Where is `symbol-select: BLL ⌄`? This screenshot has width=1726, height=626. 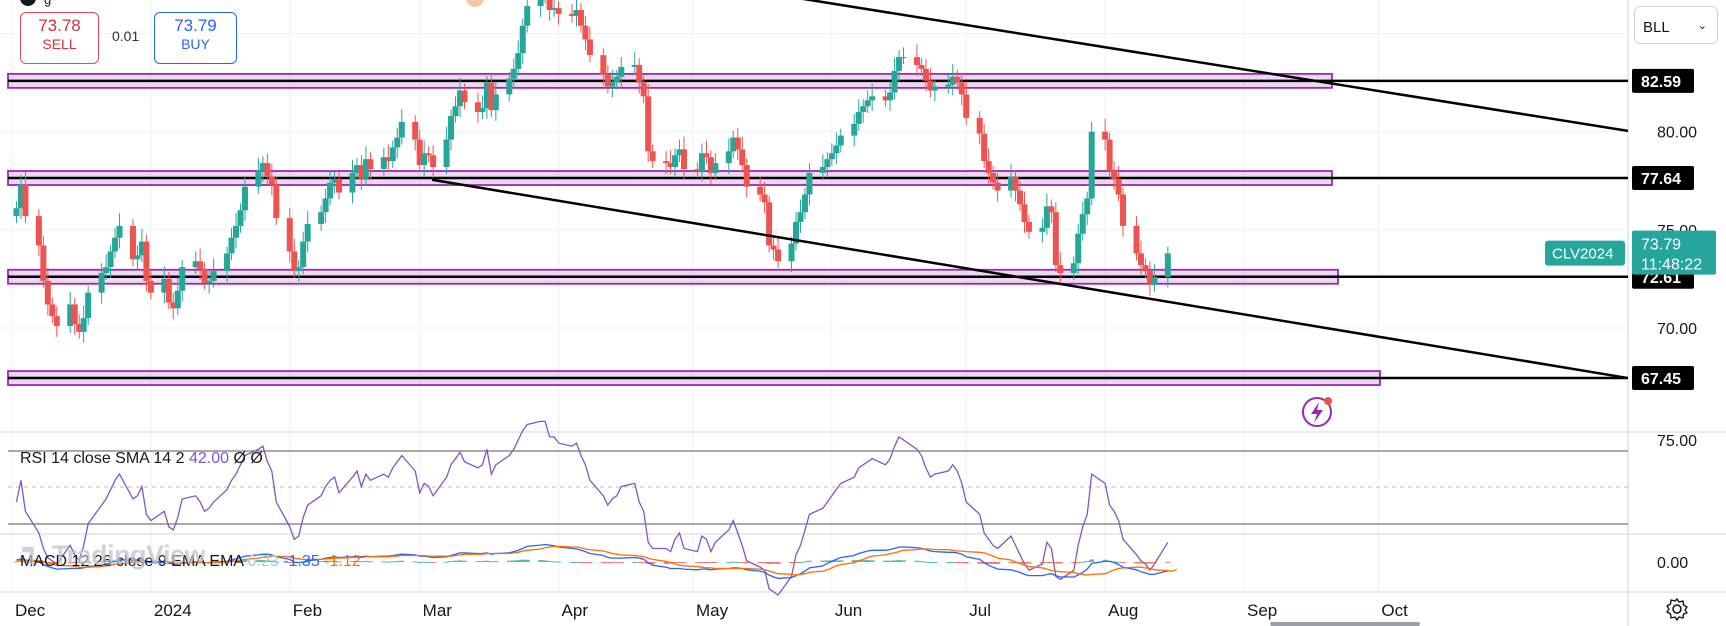 symbol-select: BLL ⌄ is located at coordinates (1676, 25).